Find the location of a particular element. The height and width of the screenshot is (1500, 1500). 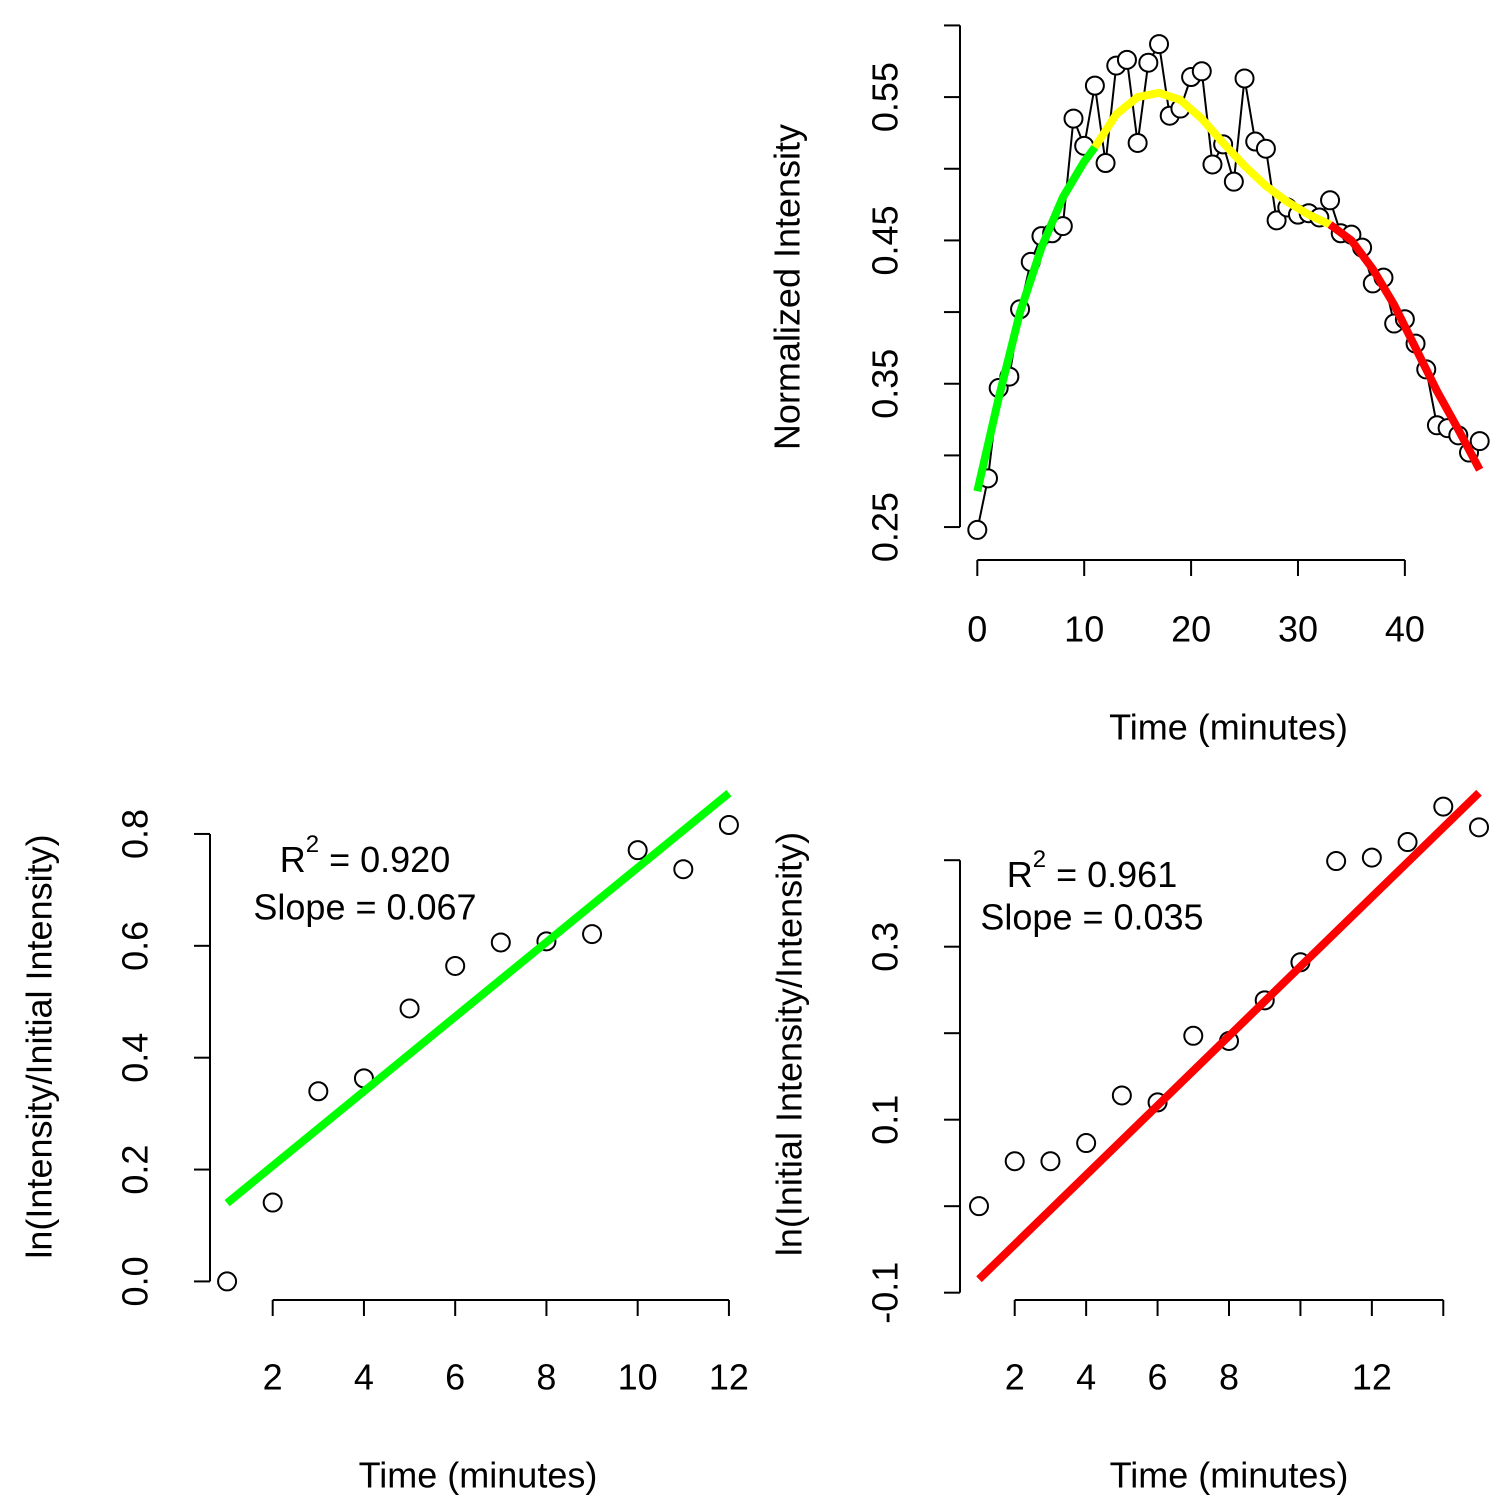

x-tick-label: 0 is located at coordinates (977, 629).